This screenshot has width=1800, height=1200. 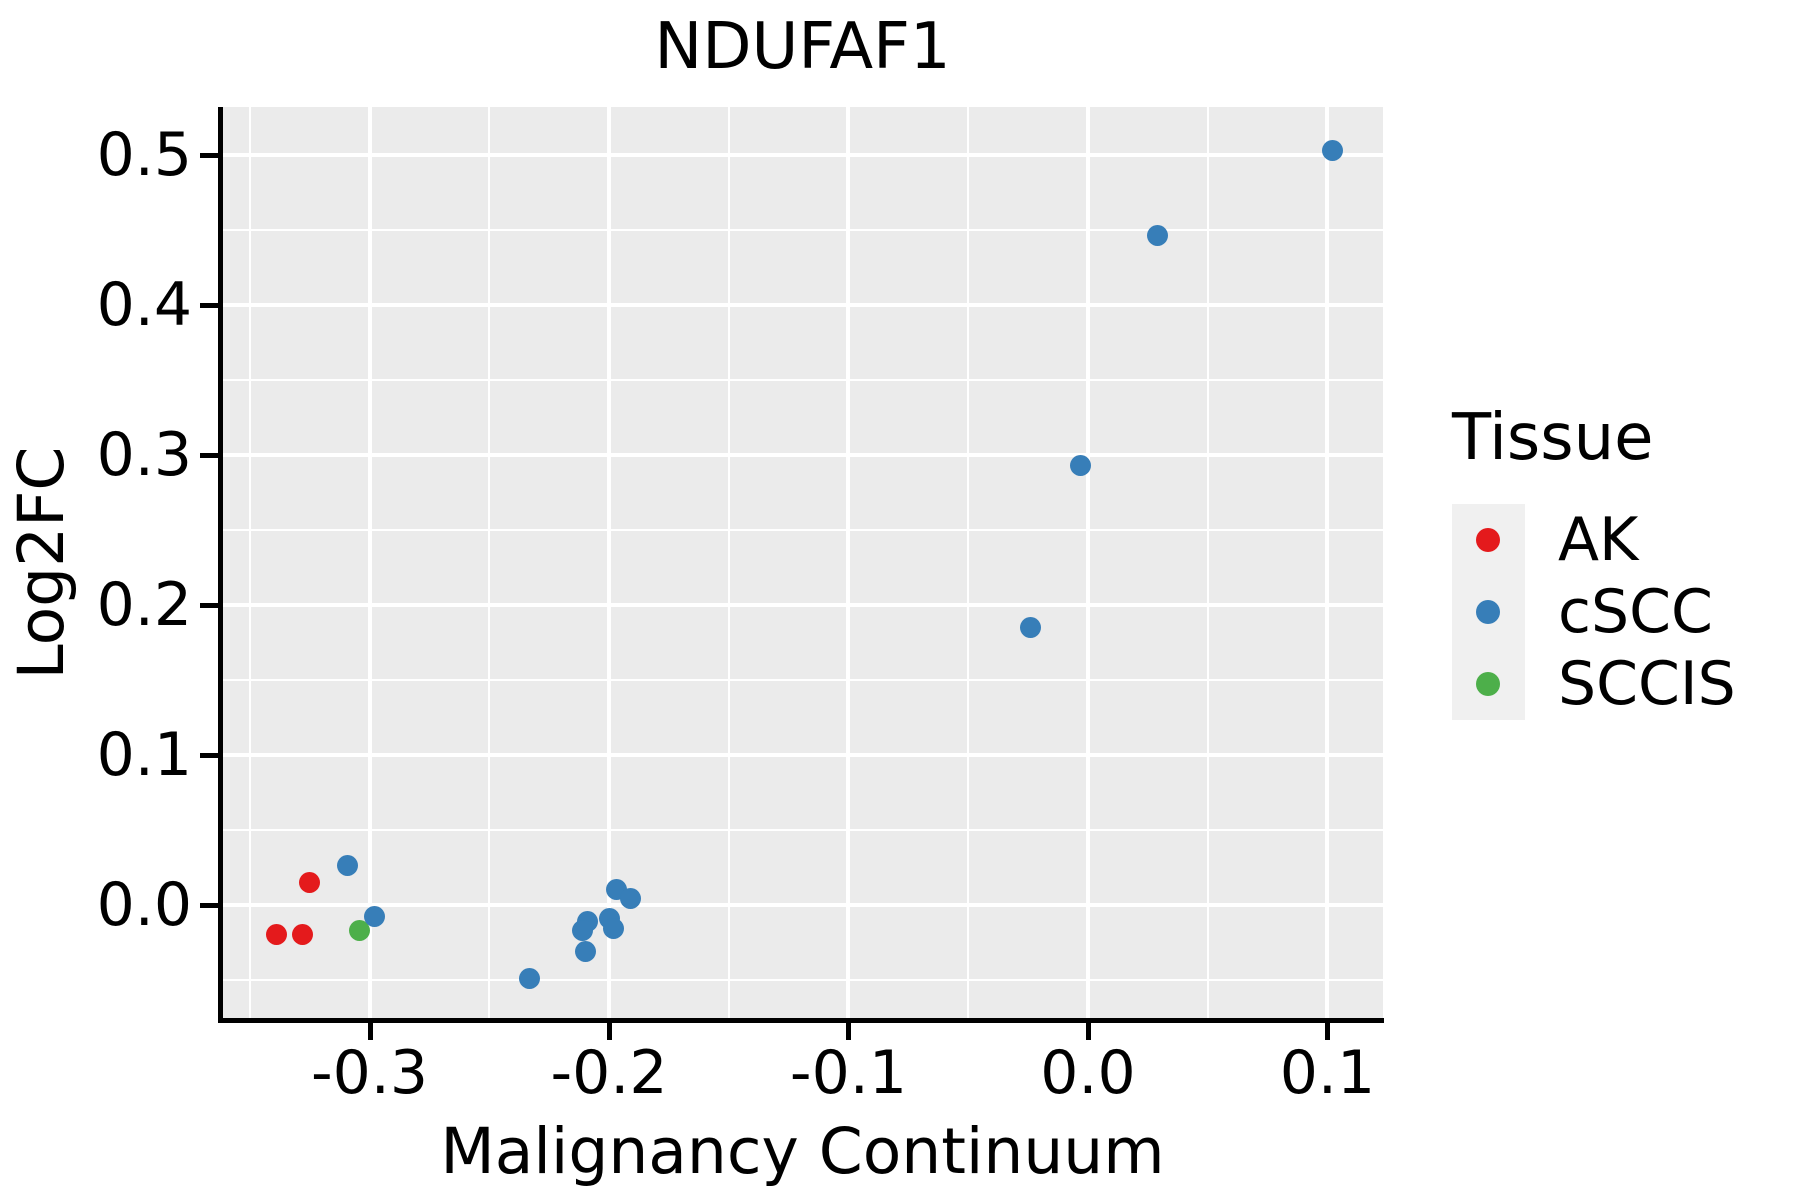 What do you see at coordinates (369, 1073) in the screenshot?
I see `x-tick-label: -0.3` at bounding box center [369, 1073].